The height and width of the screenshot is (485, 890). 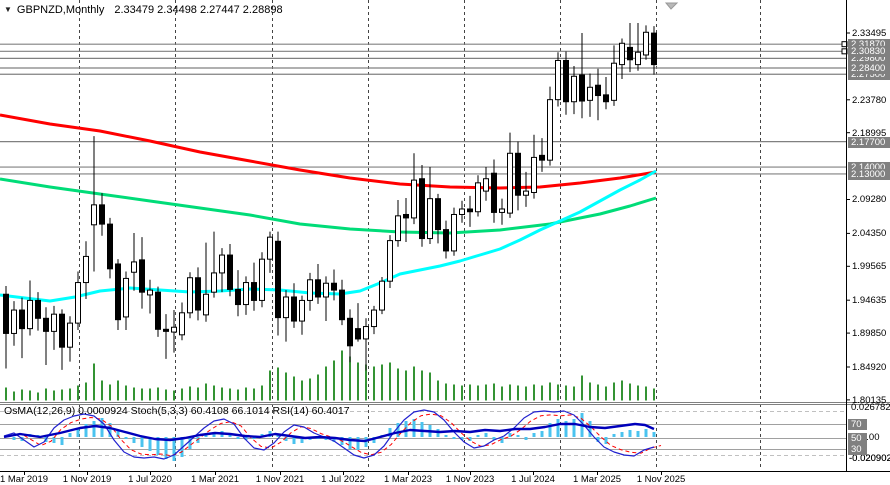 I want to click on date-label: 1 Mar 2019, so click(x=24, y=479).